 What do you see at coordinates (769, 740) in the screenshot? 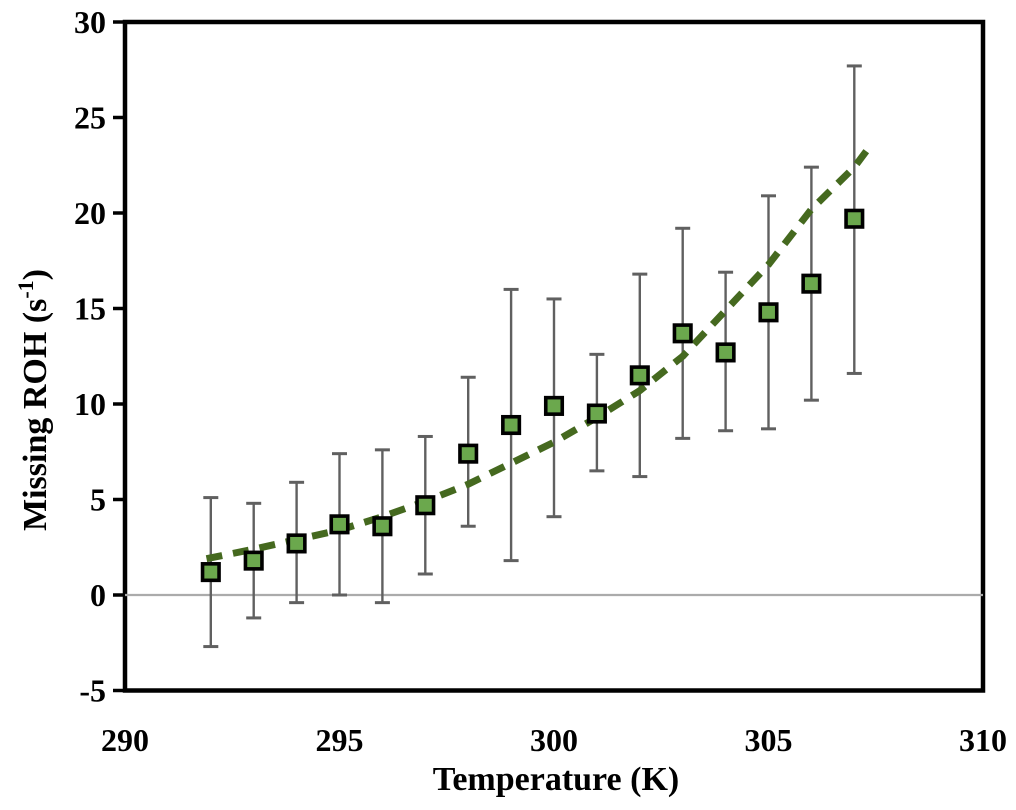
I see `x-tick-label: 305` at bounding box center [769, 740].